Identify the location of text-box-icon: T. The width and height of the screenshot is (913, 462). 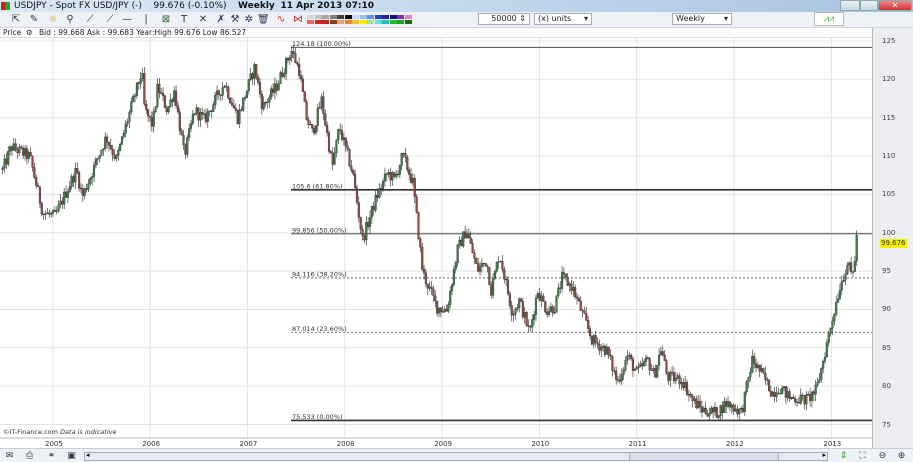
(184, 19).